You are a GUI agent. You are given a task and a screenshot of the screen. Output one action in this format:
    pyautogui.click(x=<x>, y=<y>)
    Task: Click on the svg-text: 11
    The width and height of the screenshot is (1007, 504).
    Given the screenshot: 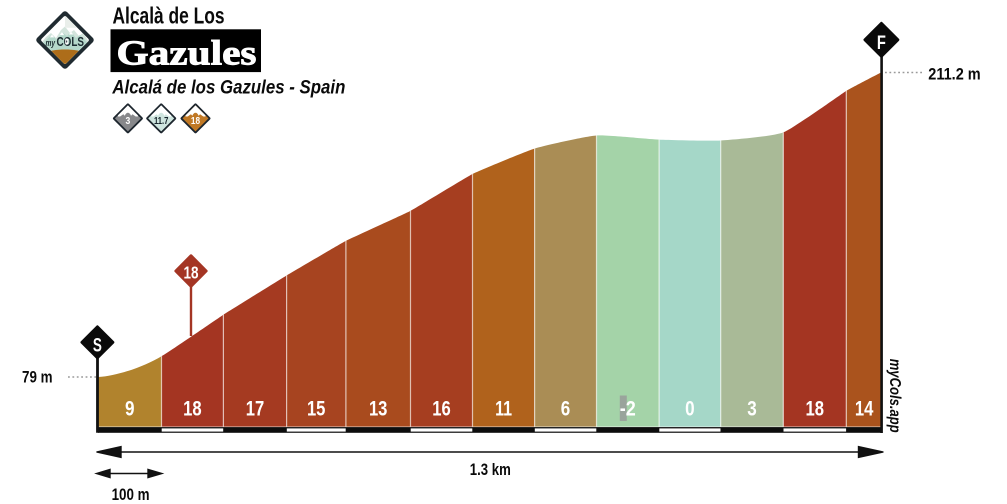 What is the action you would take?
    pyautogui.click(x=503, y=409)
    